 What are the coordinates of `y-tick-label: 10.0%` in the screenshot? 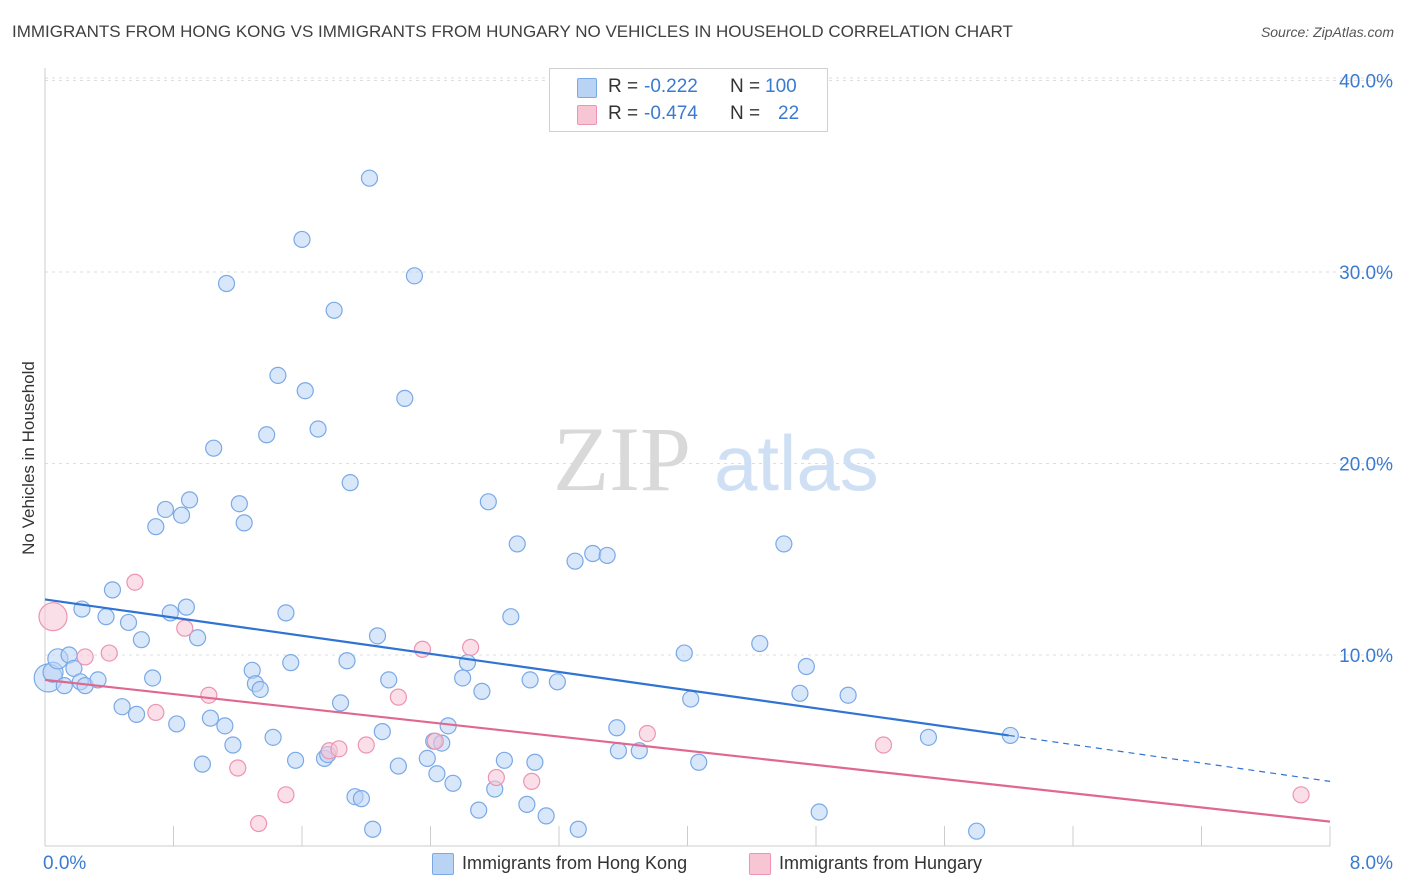 It's located at (1366, 656).